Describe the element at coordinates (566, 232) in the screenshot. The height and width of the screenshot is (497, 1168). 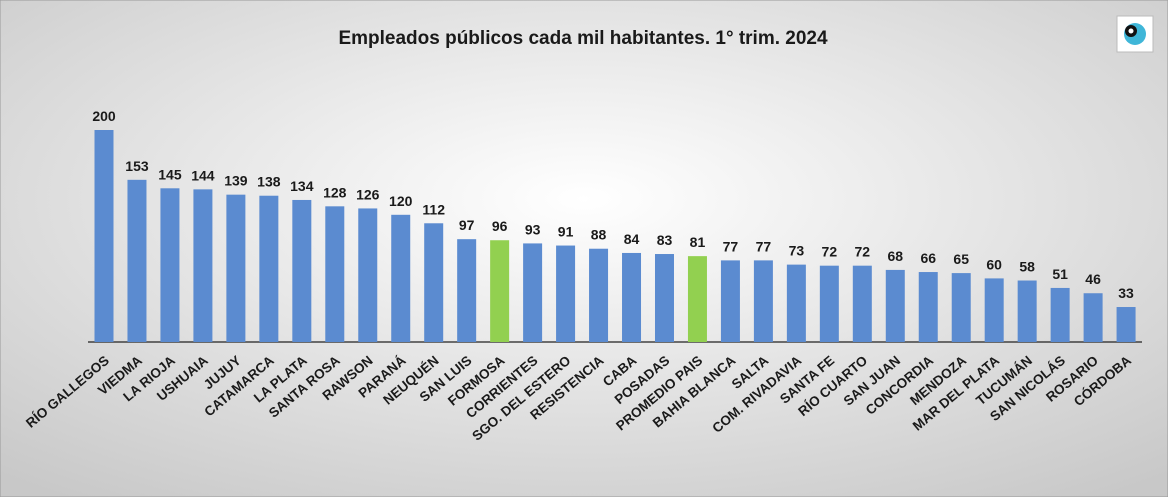
I see `data-label: 91` at that location.